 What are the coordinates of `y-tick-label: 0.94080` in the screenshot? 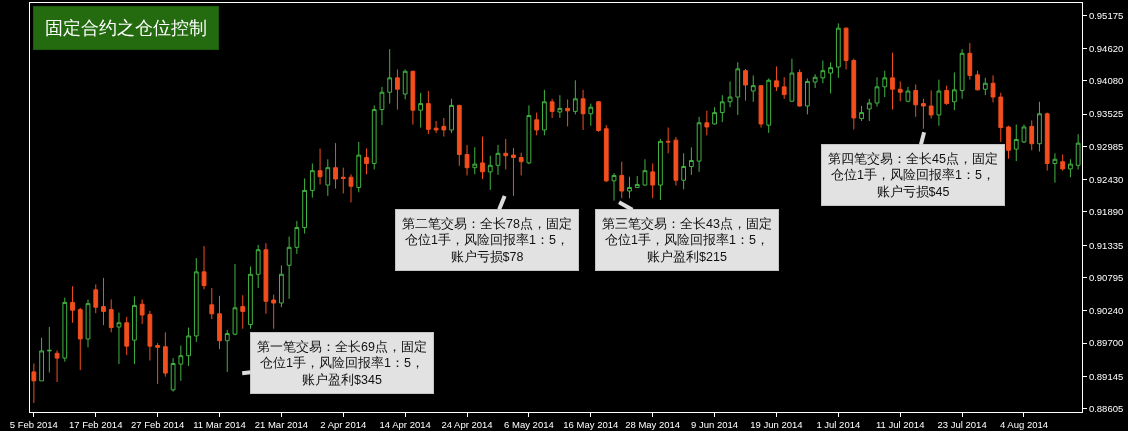 It's located at (1106, 81).